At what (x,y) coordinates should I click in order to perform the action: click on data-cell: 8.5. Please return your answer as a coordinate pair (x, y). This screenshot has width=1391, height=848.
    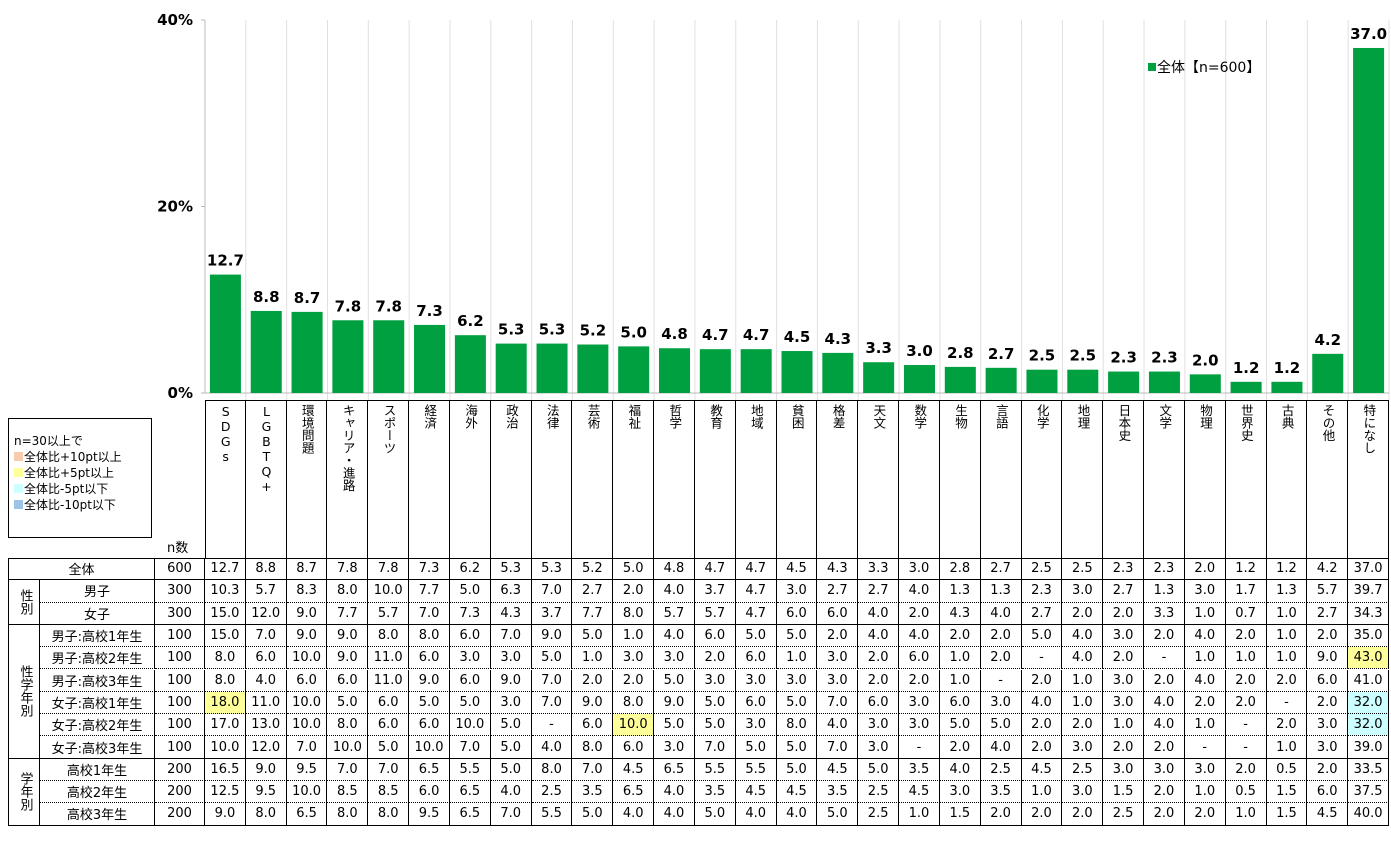
    Looking at the image, I should click on (389, 792).